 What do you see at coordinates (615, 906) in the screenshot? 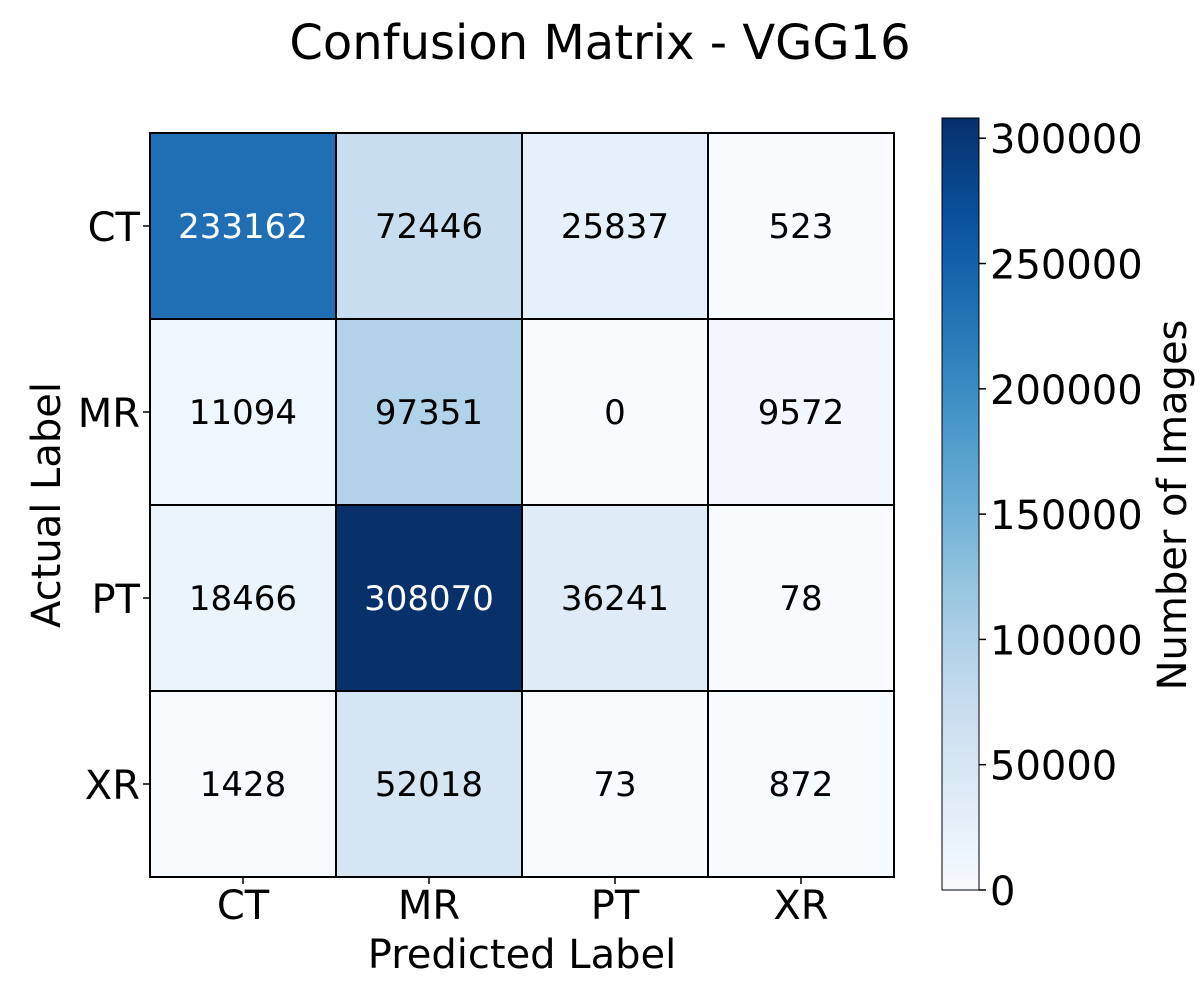
I see `x-tick-label-PT: PT` at bounding box center [615, 906].